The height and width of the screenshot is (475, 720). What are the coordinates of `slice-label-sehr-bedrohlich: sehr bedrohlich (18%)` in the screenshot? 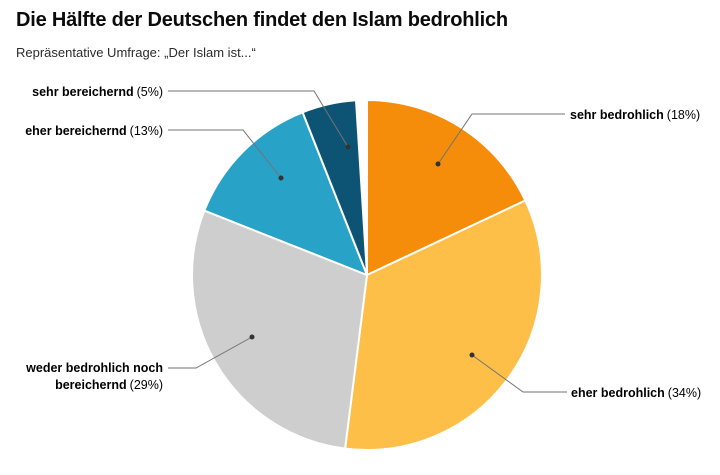 It's located at (635, 115).